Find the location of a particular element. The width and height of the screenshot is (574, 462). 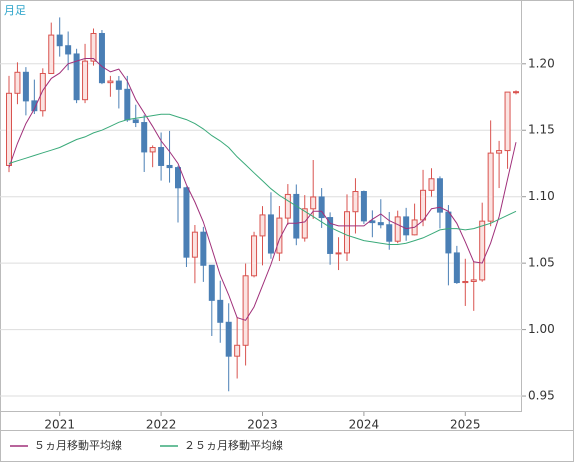

y-tick-label: 1.10 is located at coordinates (541, 196).